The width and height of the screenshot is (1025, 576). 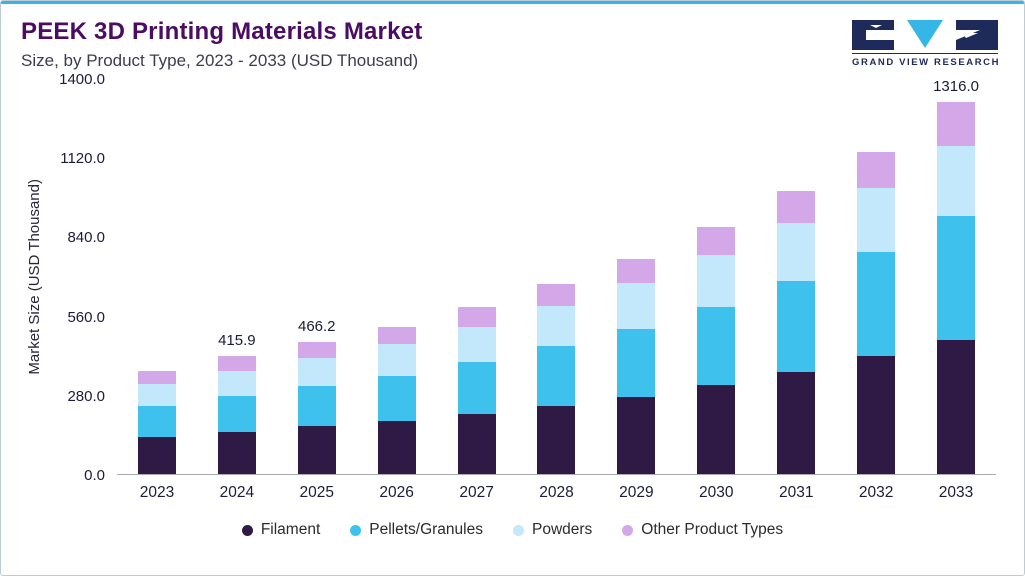 I want to click on x-tick-label: 2028, so click(x=556, y=492).